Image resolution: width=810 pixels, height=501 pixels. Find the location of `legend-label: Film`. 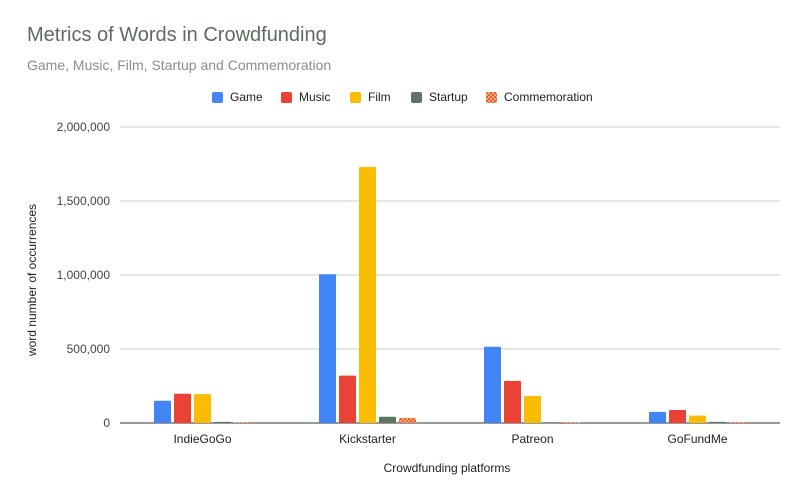

legend-label: Film is located at coordinates (379, 97).